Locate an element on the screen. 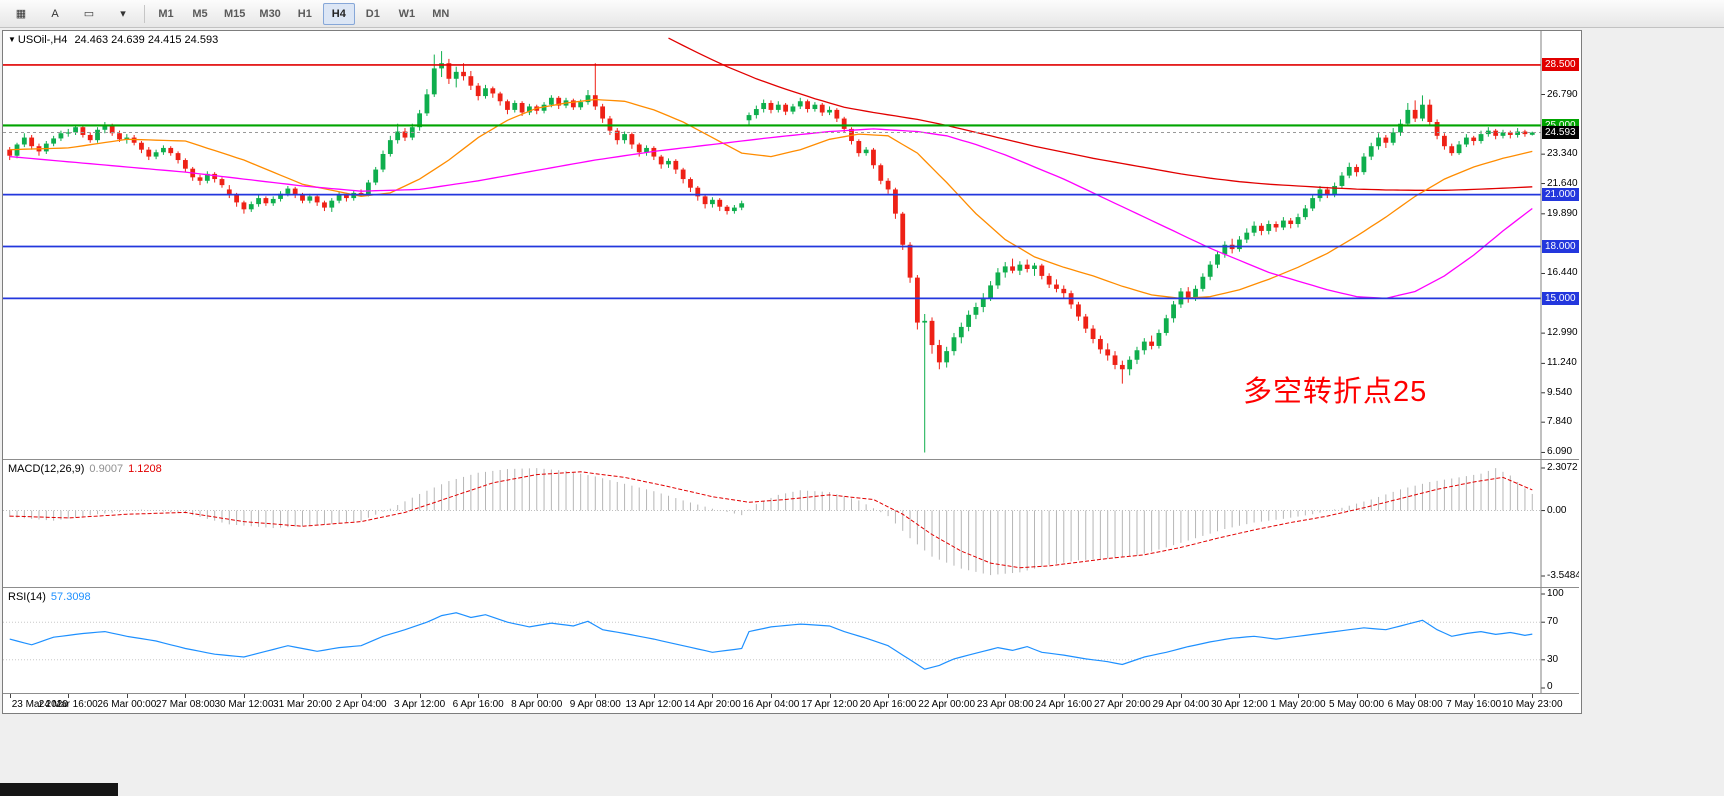 This screenshot has width=1724, height=796. timeframe-button-h1: H1 is located at coordinates (304, 13).